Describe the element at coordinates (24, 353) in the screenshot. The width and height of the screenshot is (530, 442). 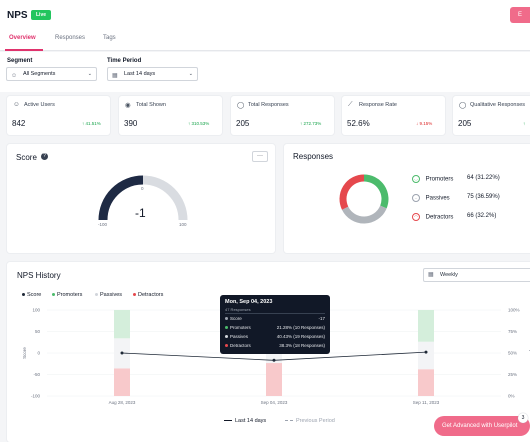
I see `y-left-axis-label: Score` at that location.